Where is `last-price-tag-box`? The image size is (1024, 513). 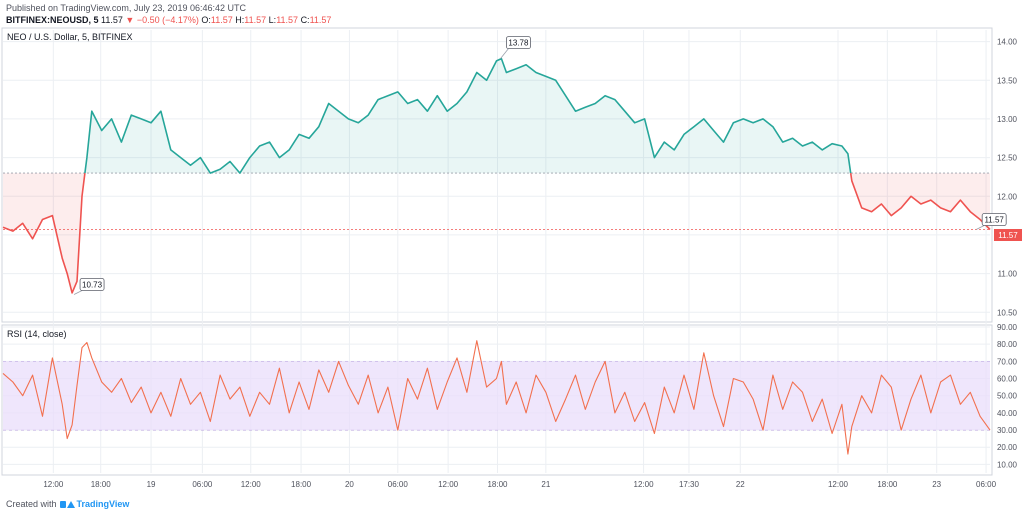
last-price-tag-box is located at coordinates (1008, 235).